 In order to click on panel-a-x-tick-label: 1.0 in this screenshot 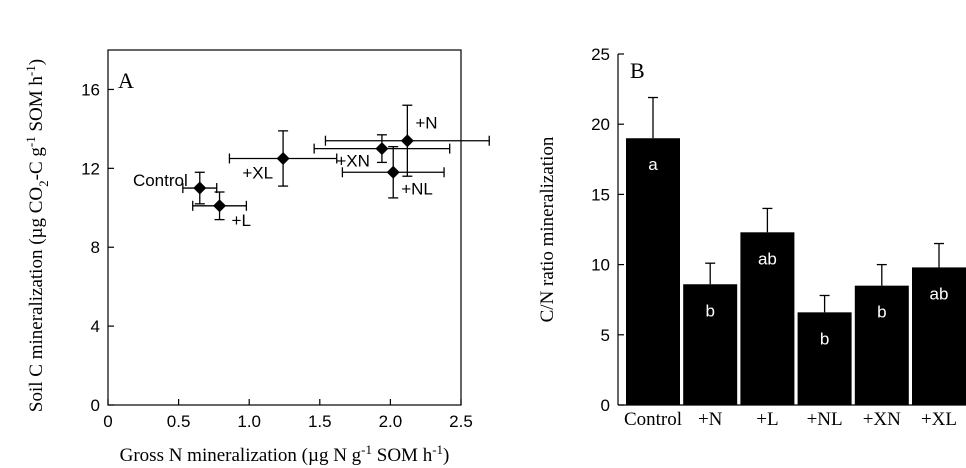, I will do `click(249, 421)`.